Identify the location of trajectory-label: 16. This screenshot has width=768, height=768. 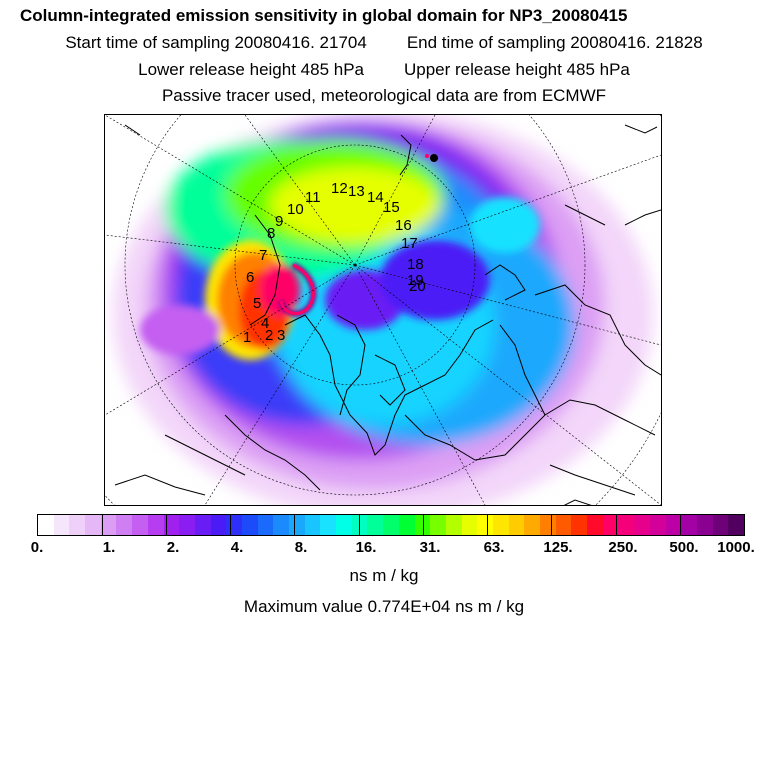
(403, 225).